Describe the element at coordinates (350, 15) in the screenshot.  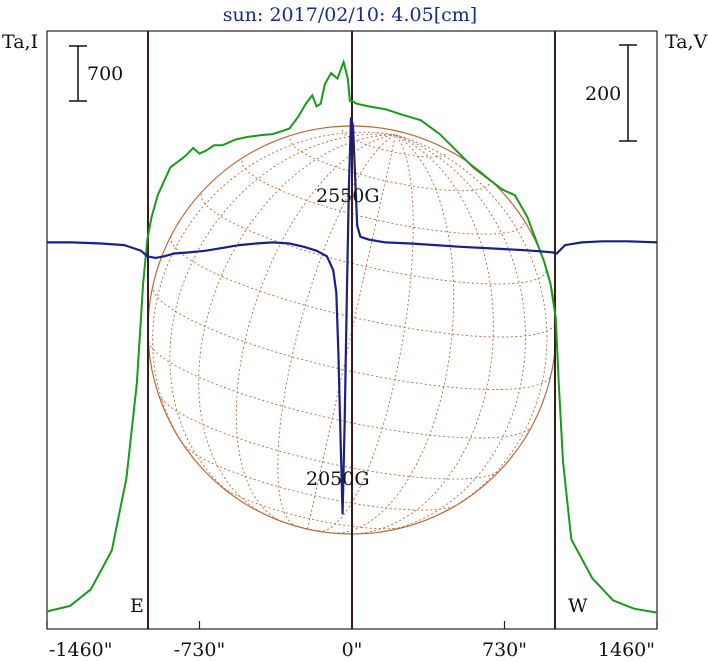
I see `chart-title: sun: 2017/02/10: 4.05[cm]` at that location.